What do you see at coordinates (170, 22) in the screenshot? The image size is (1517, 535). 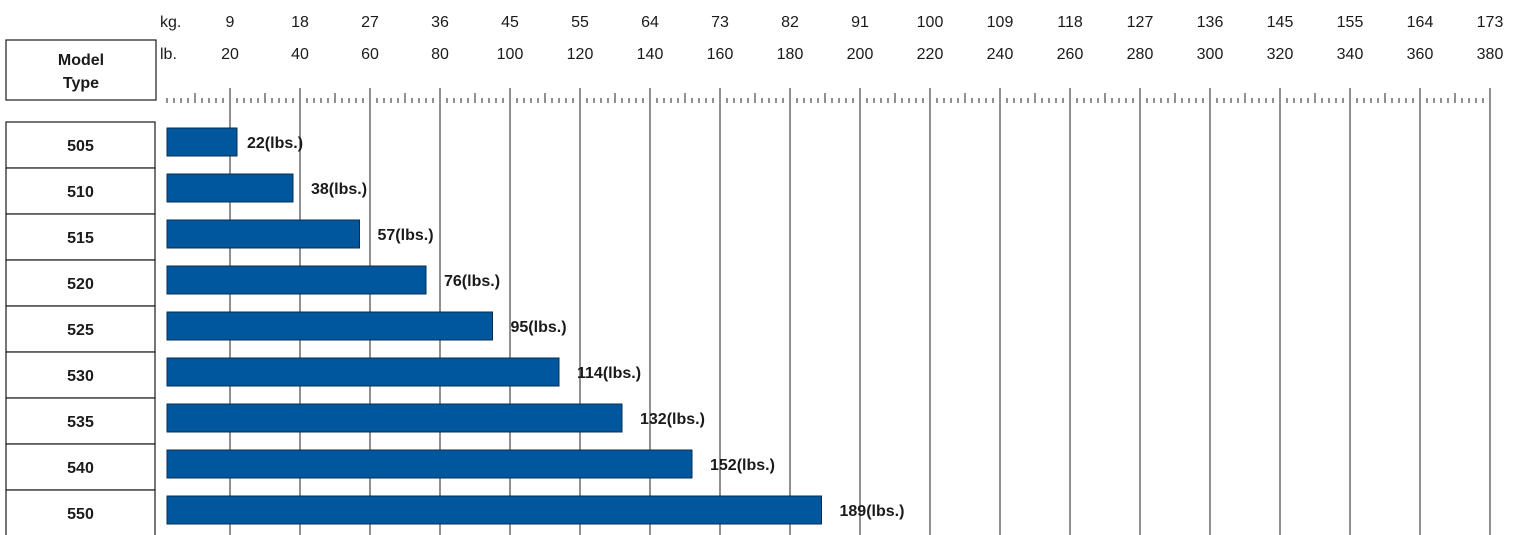 I see `kg-axis-label: kg.` at bounding box center [170, 22].